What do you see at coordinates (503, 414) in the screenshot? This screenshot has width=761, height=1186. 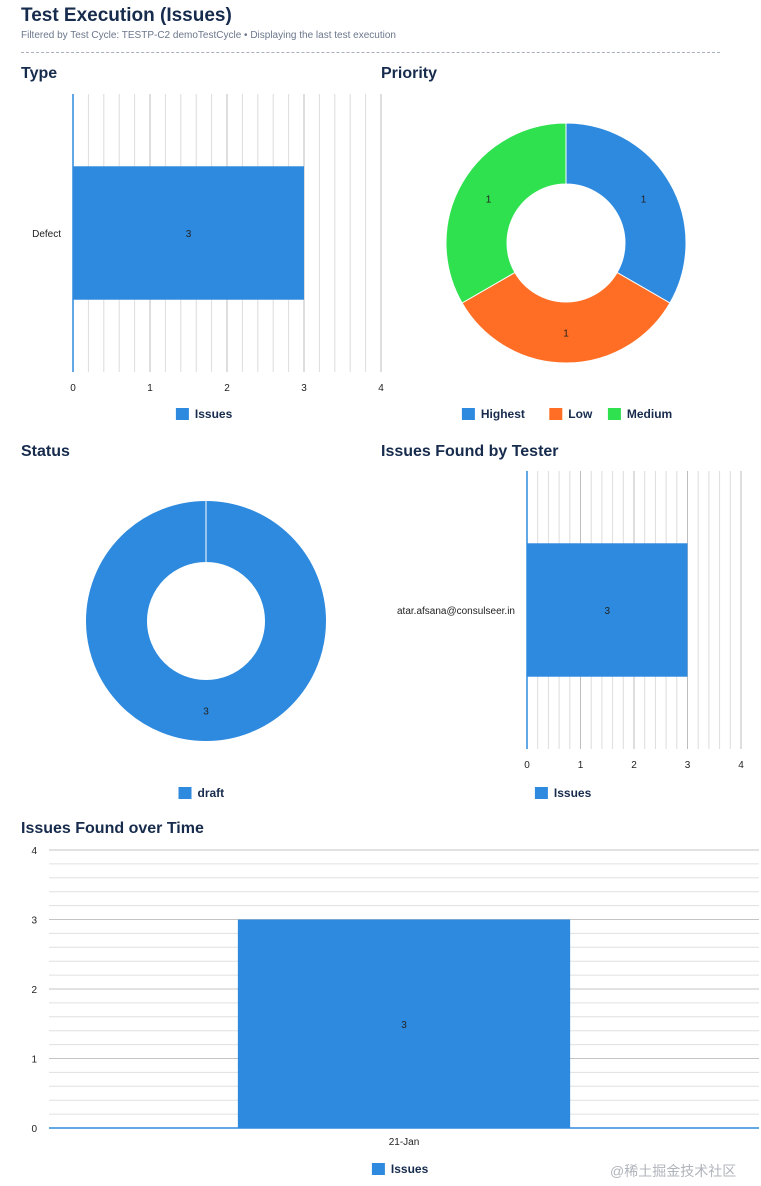 I see `legend-label: Highest` at bounding box center [503, 414].